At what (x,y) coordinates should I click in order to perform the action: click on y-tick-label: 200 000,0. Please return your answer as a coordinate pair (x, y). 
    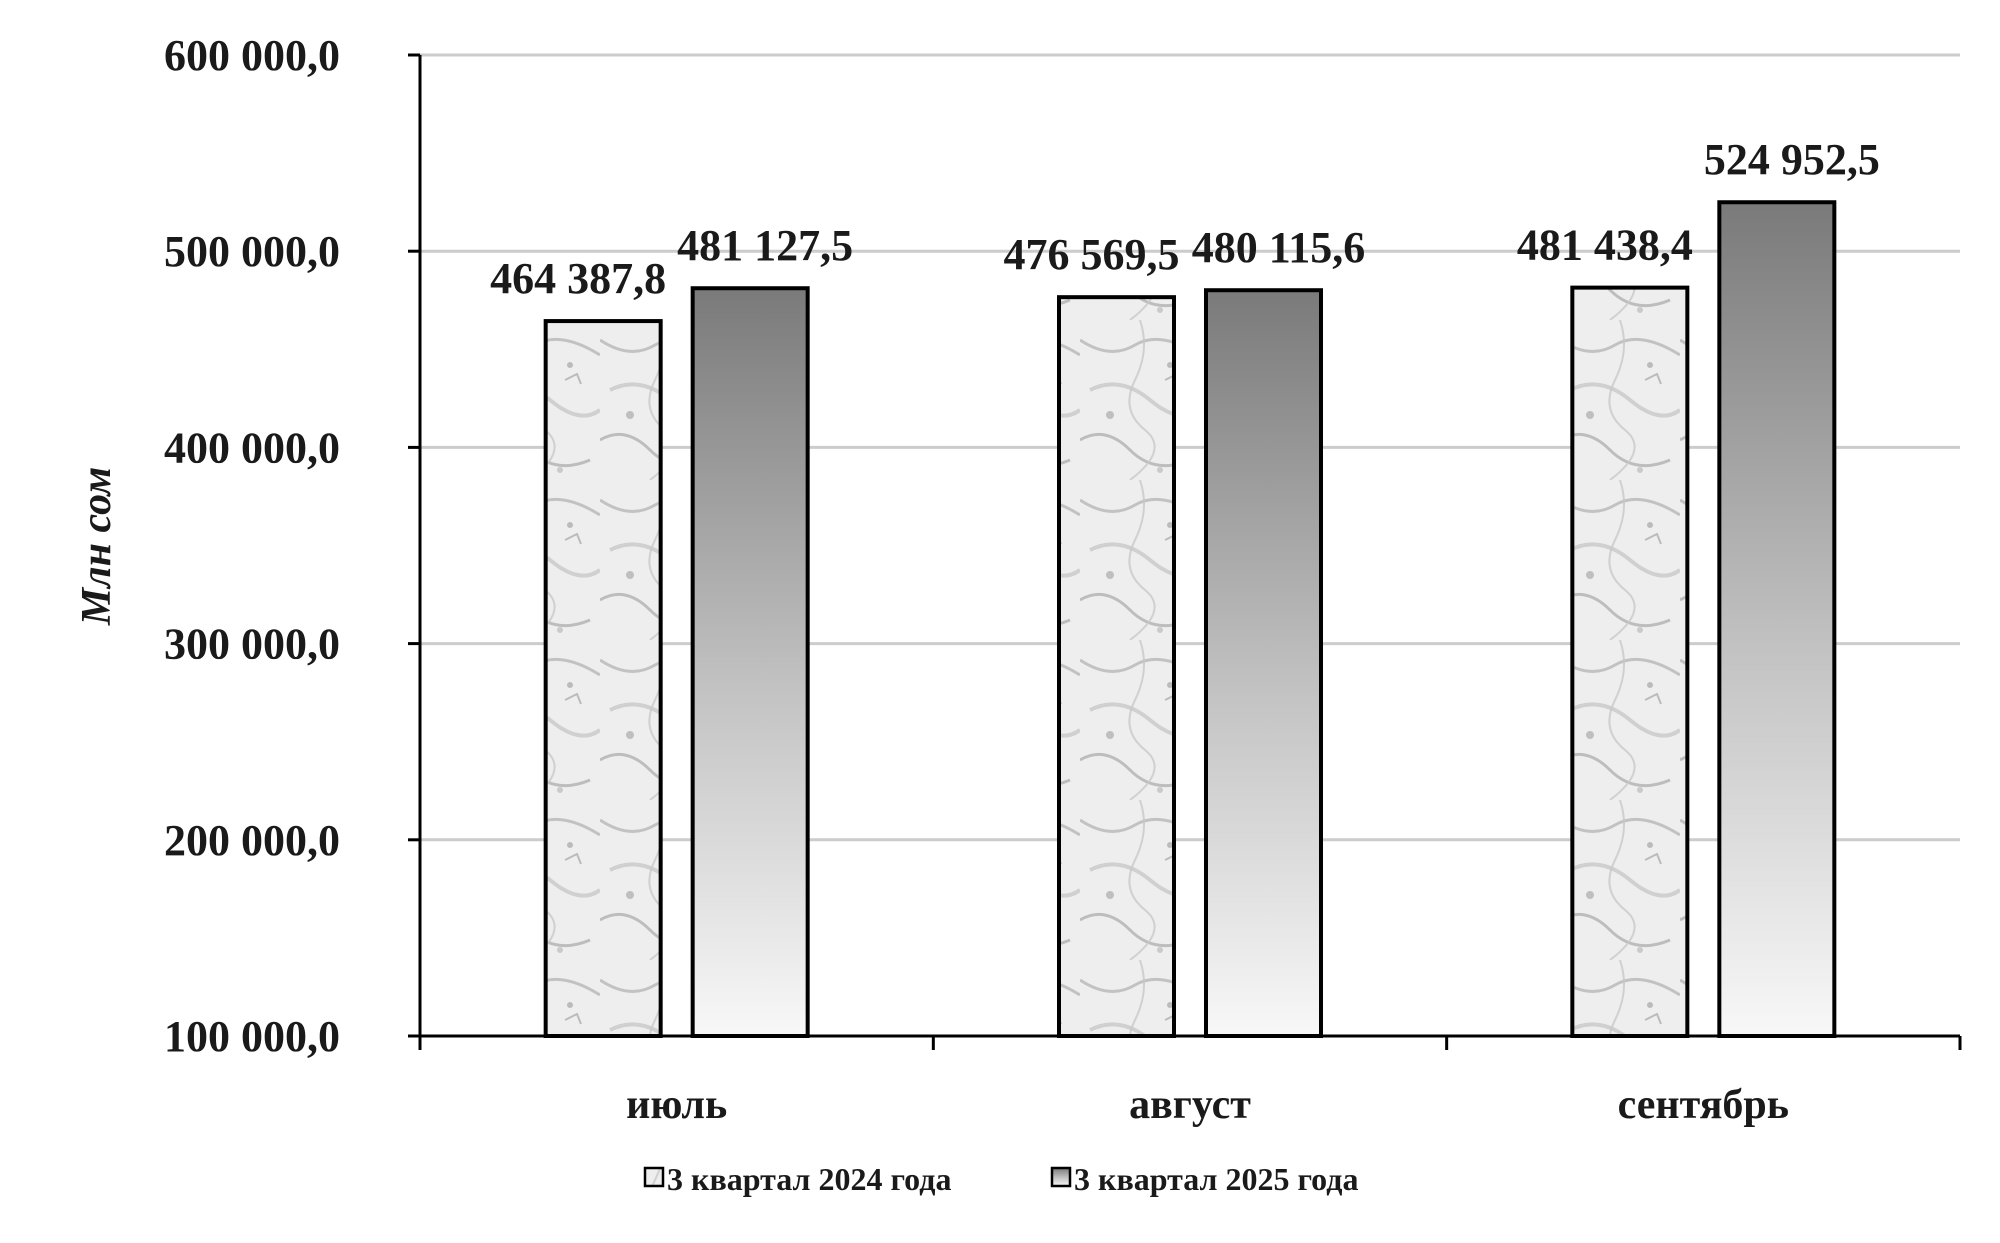
    Looking at the image, I should click on (252, 840).